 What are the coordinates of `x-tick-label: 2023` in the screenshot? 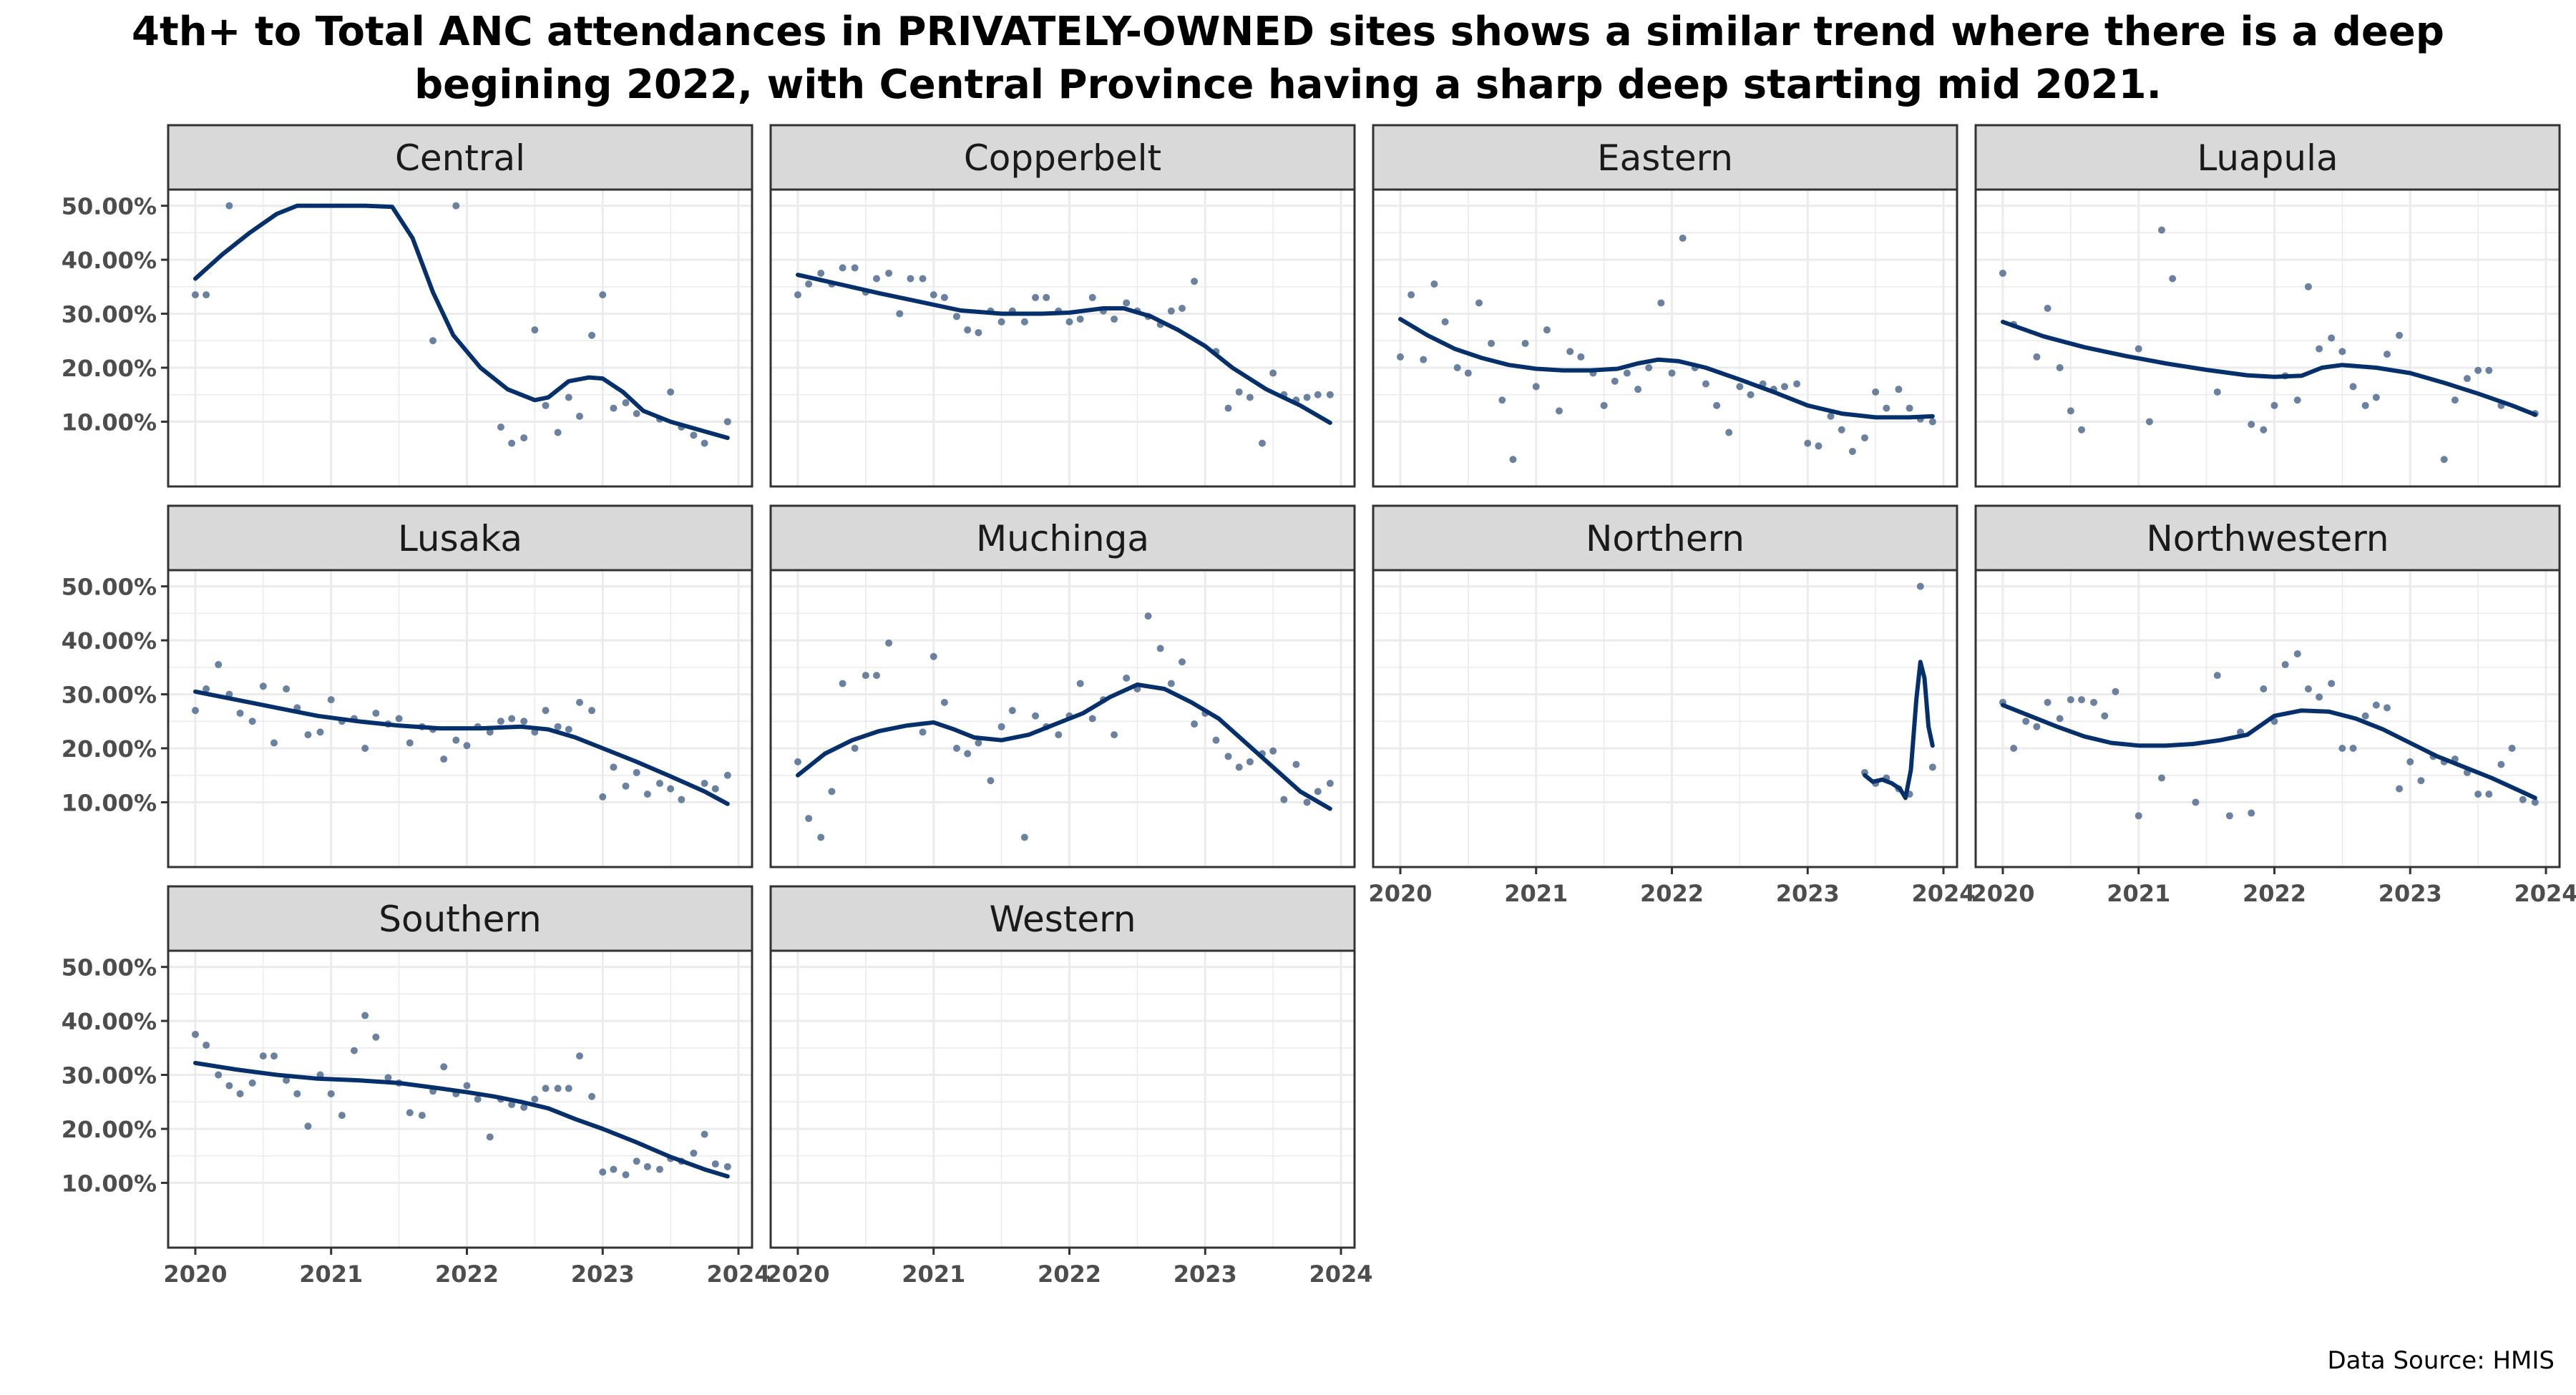 It's located at (603, 1275).